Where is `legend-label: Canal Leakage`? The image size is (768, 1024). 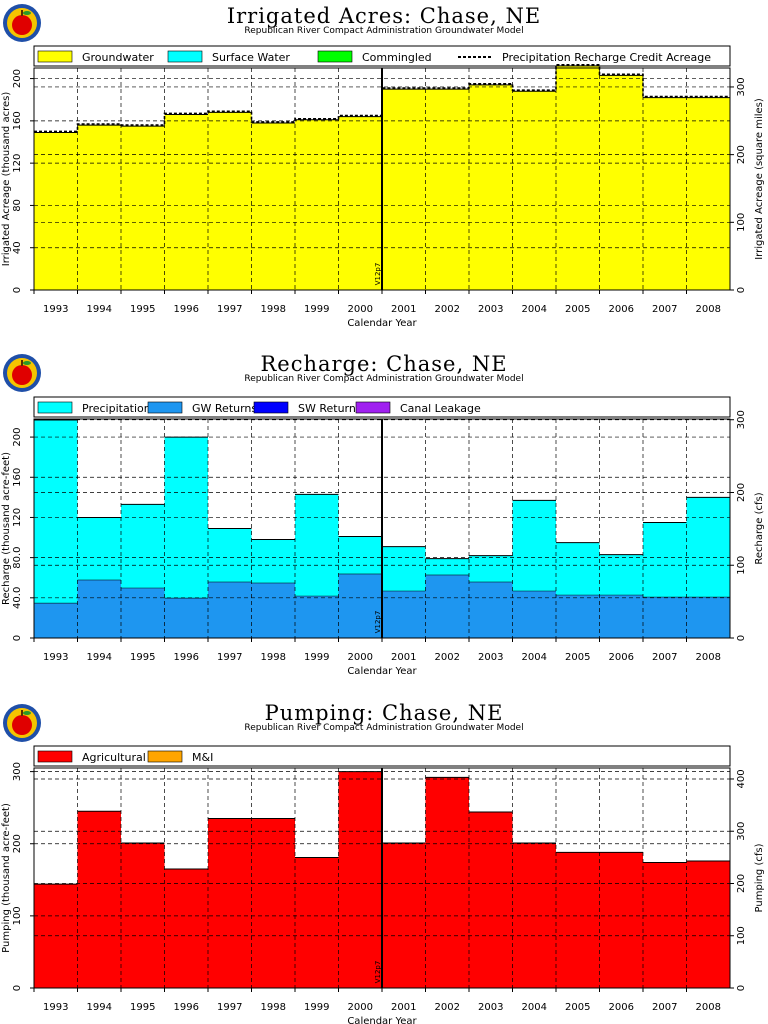
legend-label: Canal Leakage is located at coordinates (440, 408).